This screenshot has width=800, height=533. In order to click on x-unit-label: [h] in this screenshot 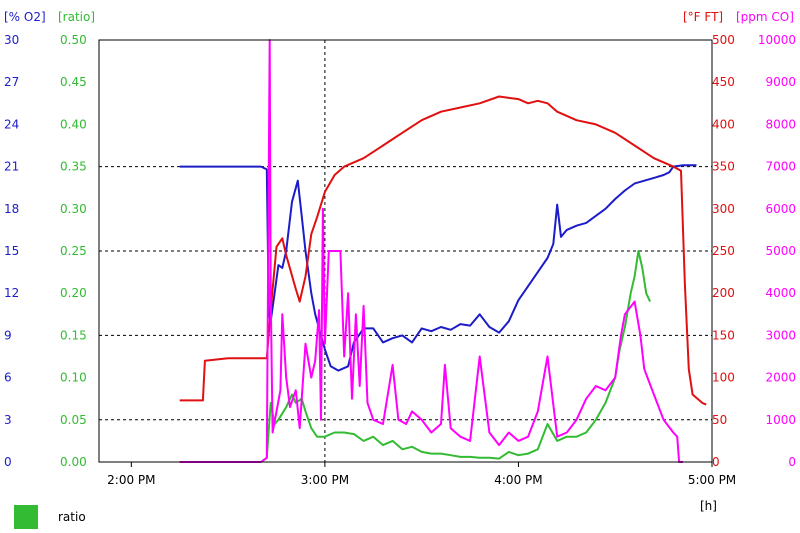, I will do `click(708, 506)`.